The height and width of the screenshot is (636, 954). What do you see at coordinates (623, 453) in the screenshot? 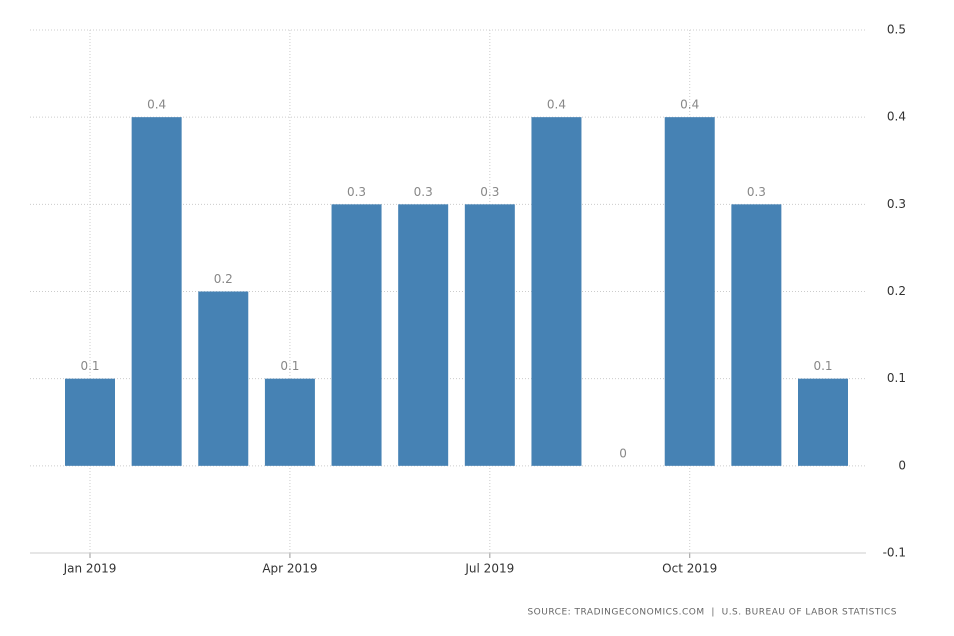
I see `value-label: 0` at bounding box center [623, 453].